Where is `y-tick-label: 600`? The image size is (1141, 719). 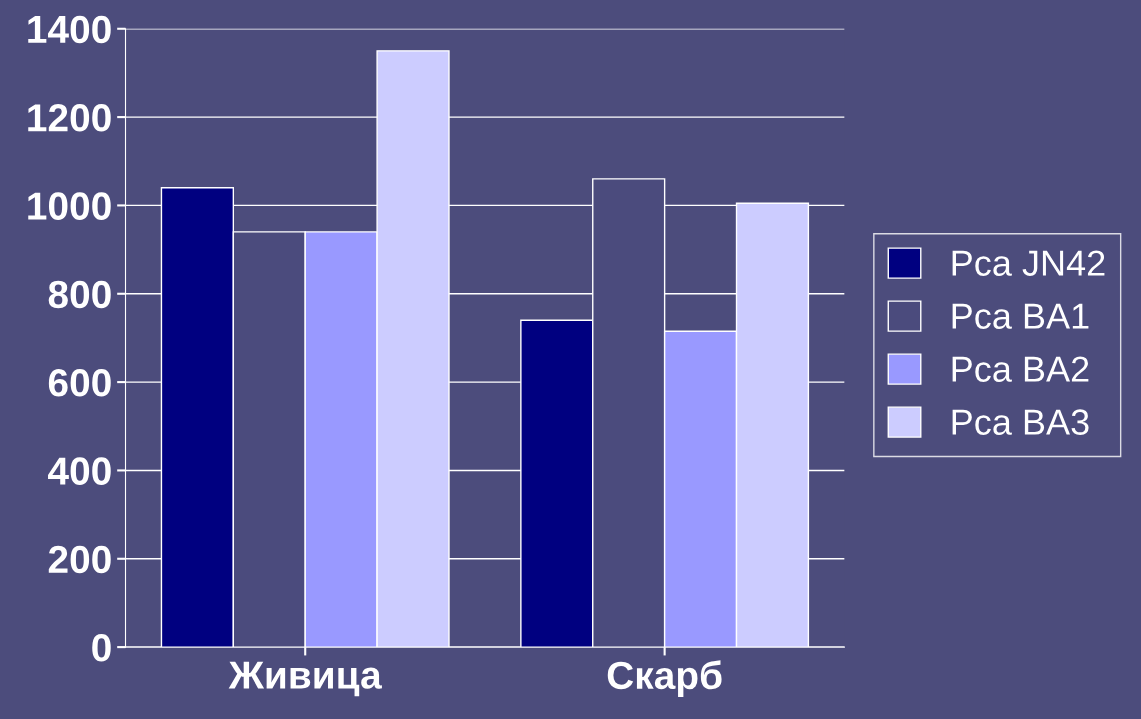
y-tick-label: 600 is located at coordinates (79, 383).